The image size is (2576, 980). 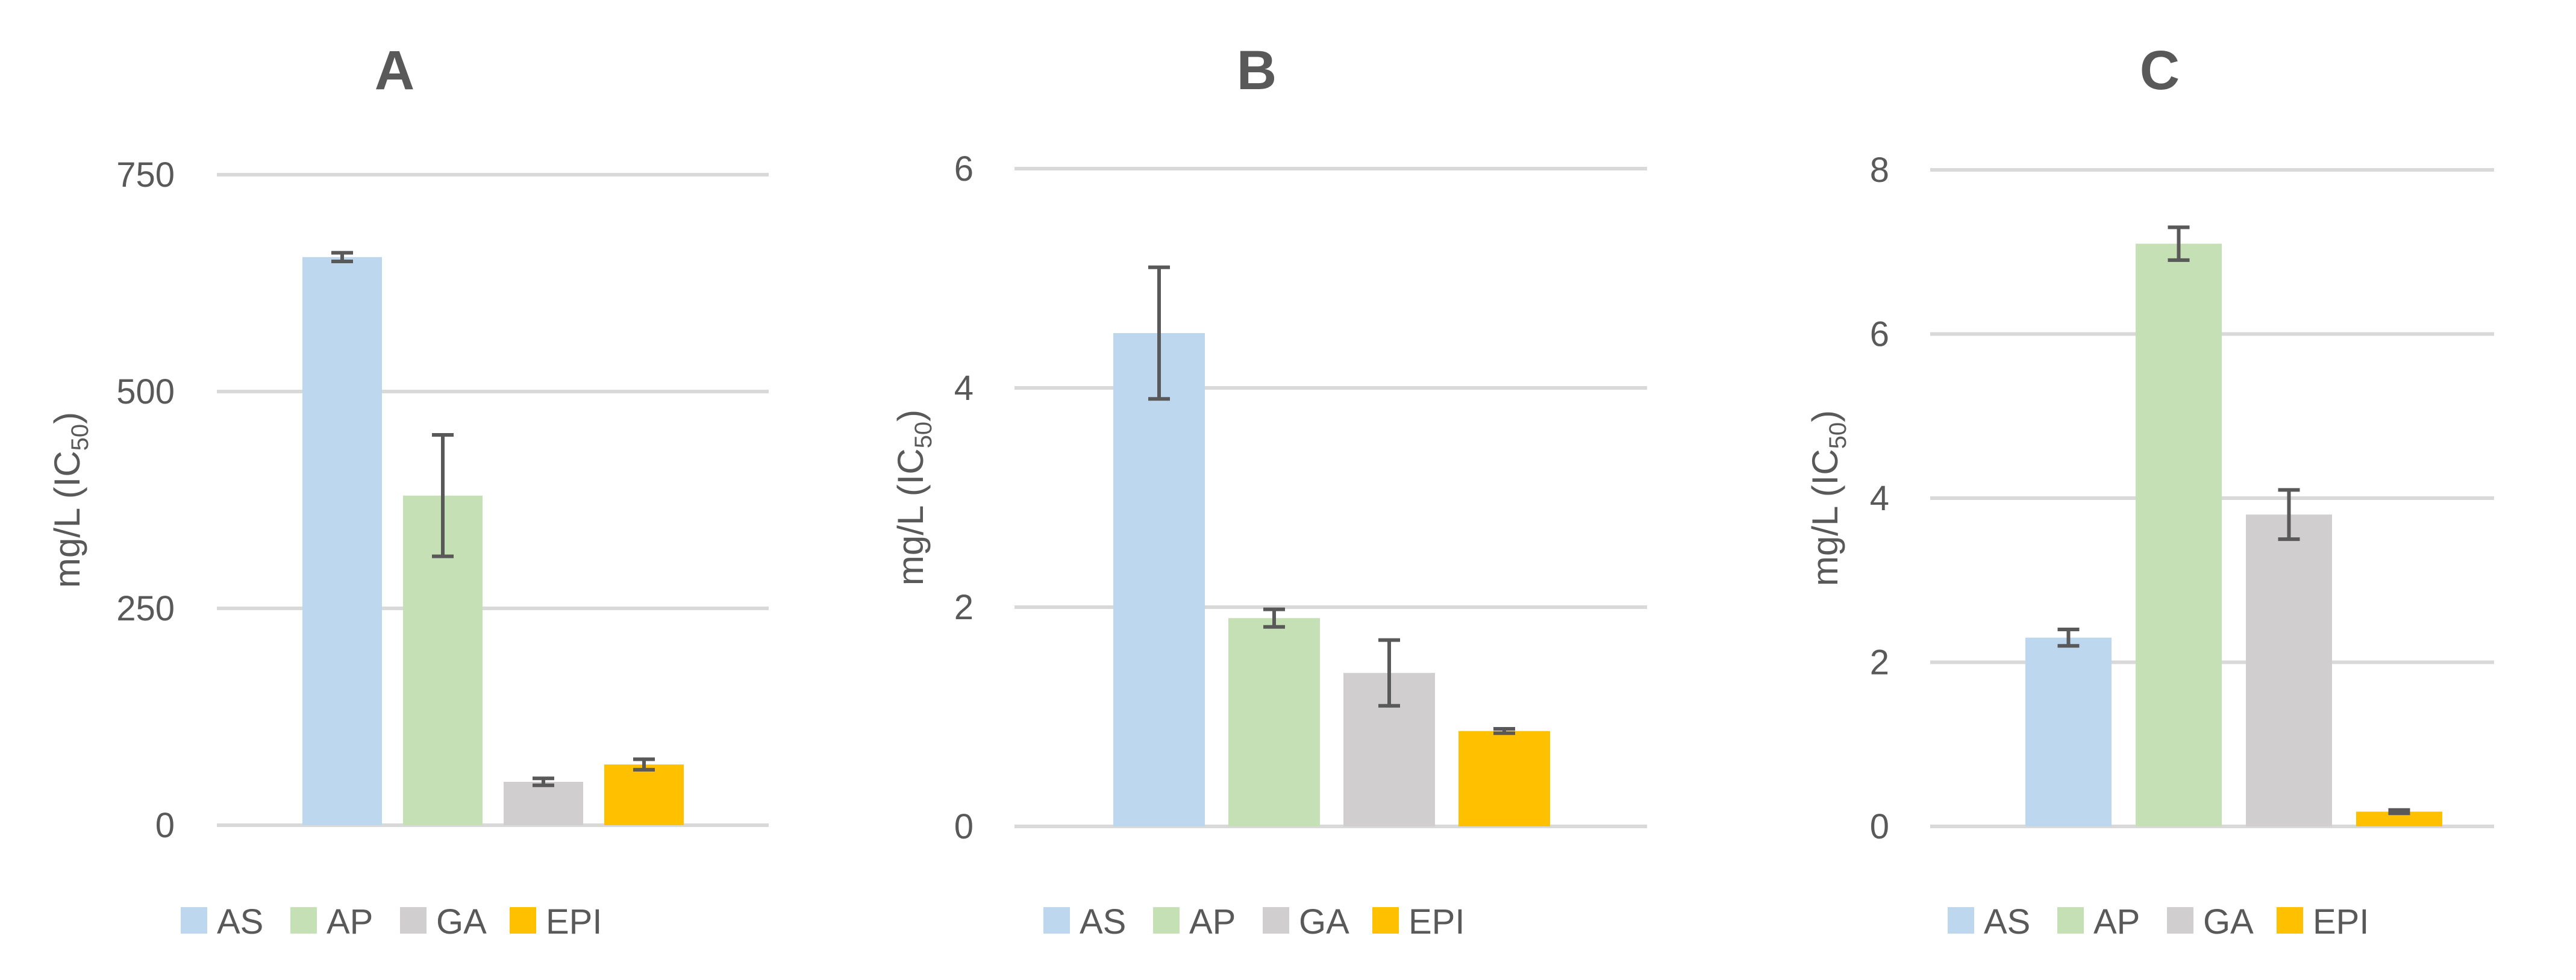 What do you see at coordinates (395, 70) in the screenshot?
I see `chart-title: A` at bounding box center [395, 70].